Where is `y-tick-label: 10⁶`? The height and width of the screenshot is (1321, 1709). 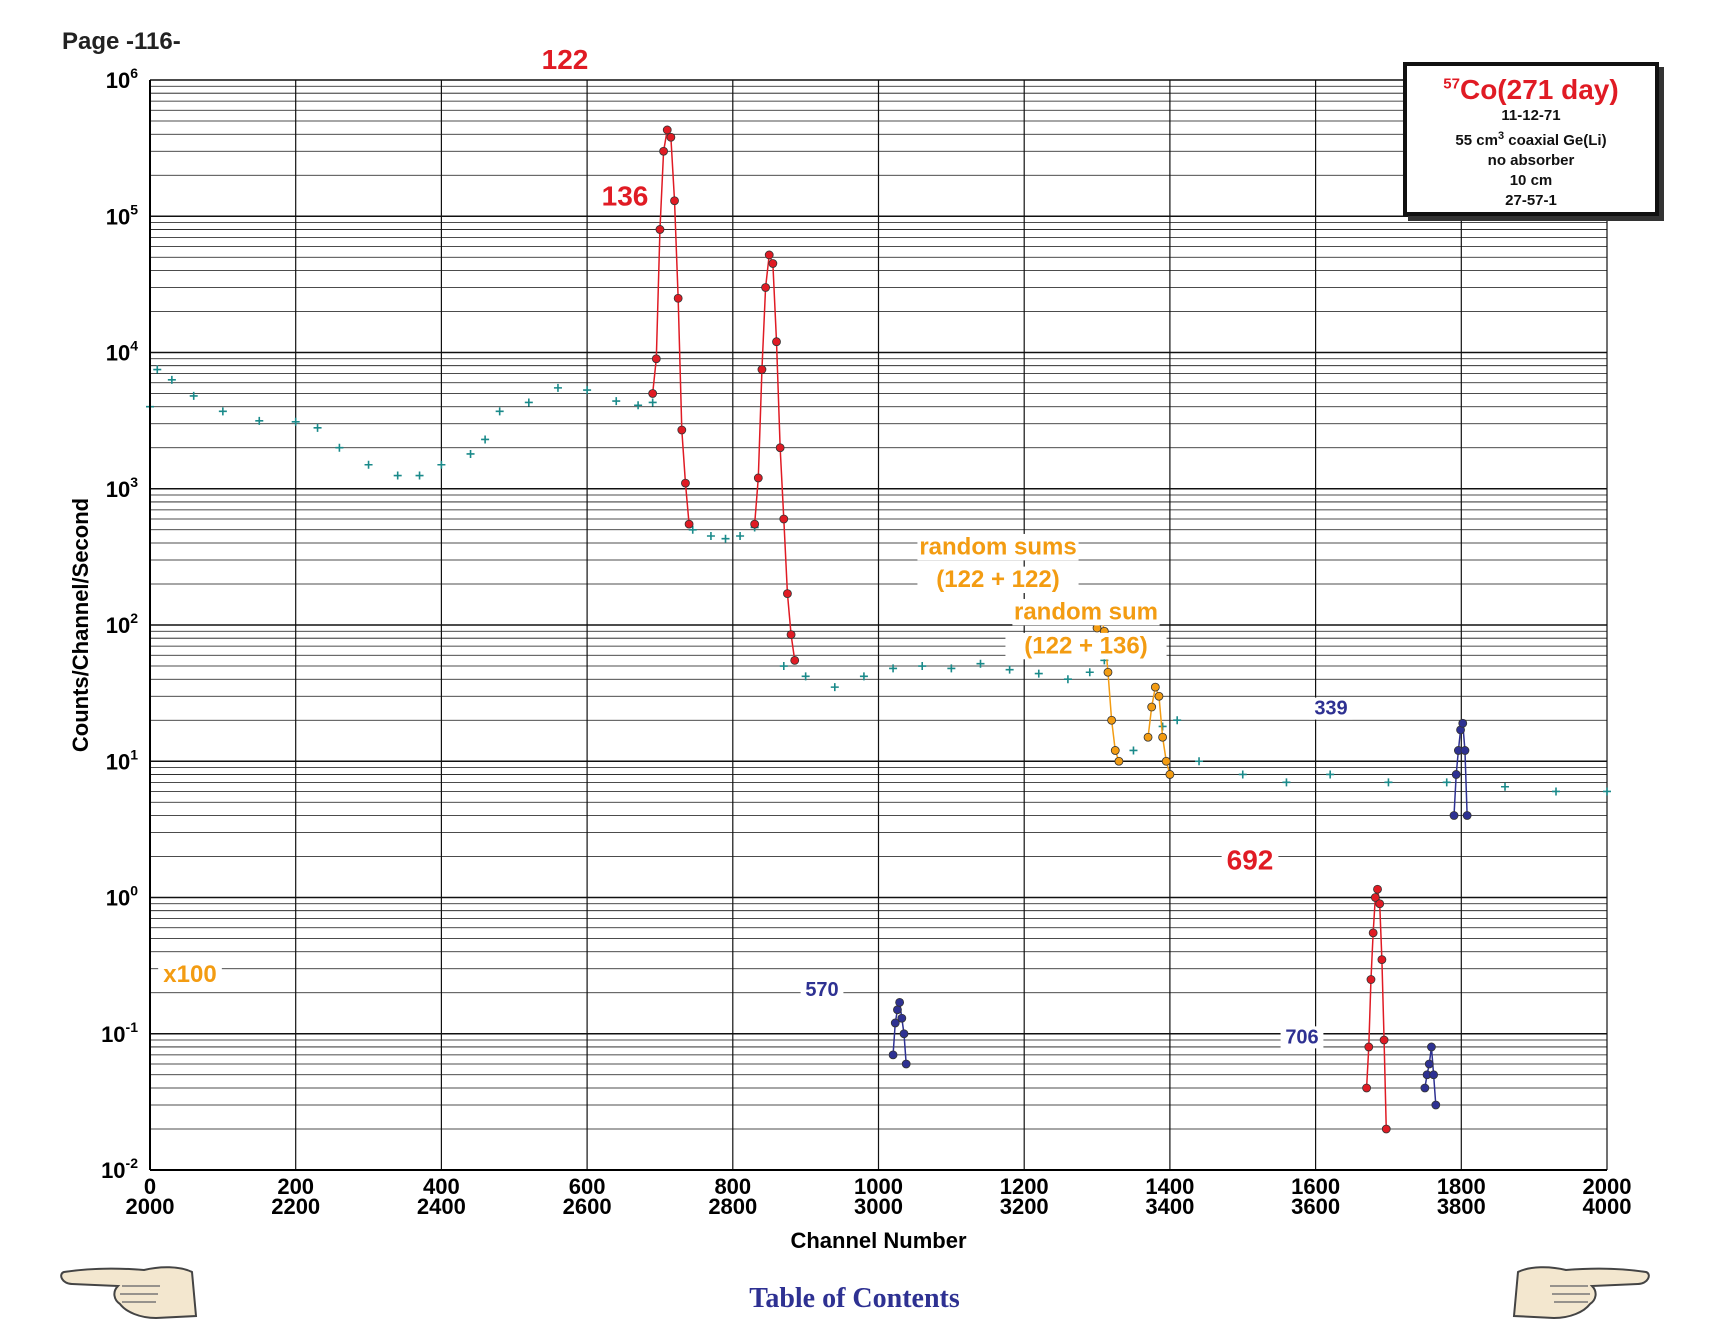 y-tick-label: 10⁶ is located at coordinates (122, 79).